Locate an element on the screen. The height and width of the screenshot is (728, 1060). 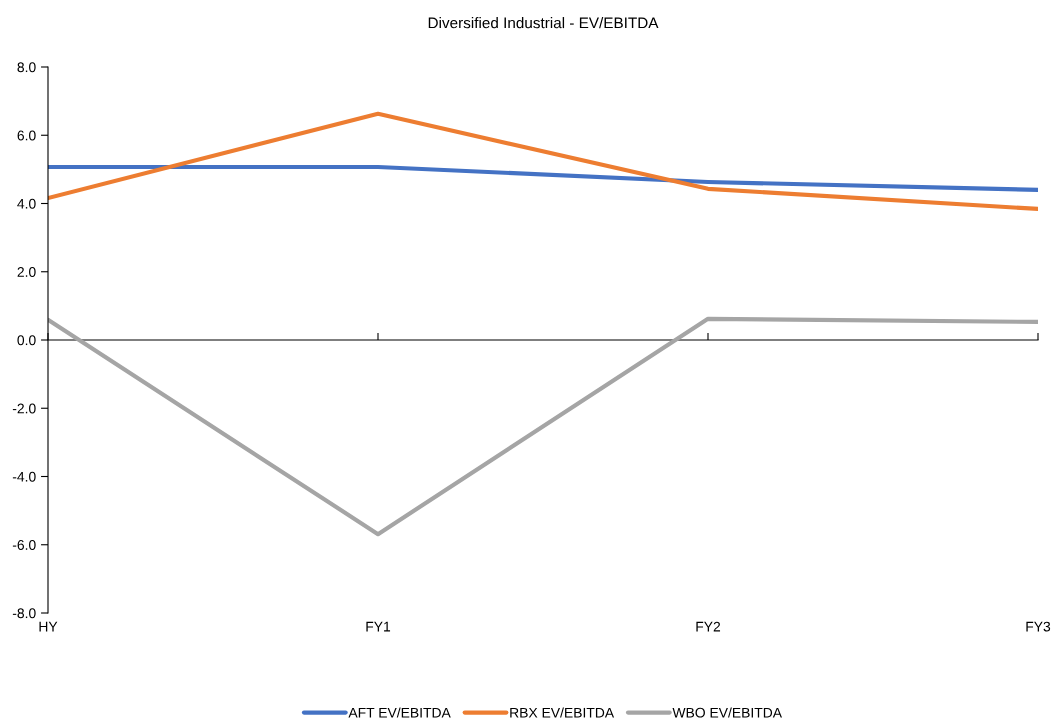
legend-label: WBO EV/EBITDA is located at coordinates (727, 712).